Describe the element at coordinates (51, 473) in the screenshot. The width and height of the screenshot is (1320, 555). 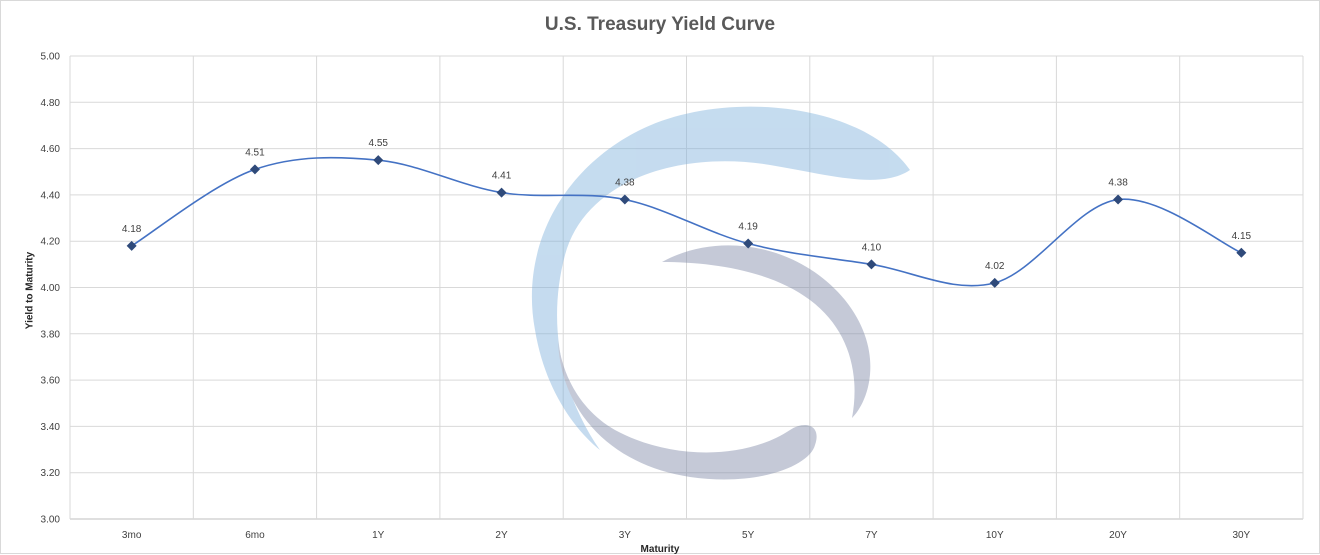
I see `y-tick-label: 3.20` at that location.